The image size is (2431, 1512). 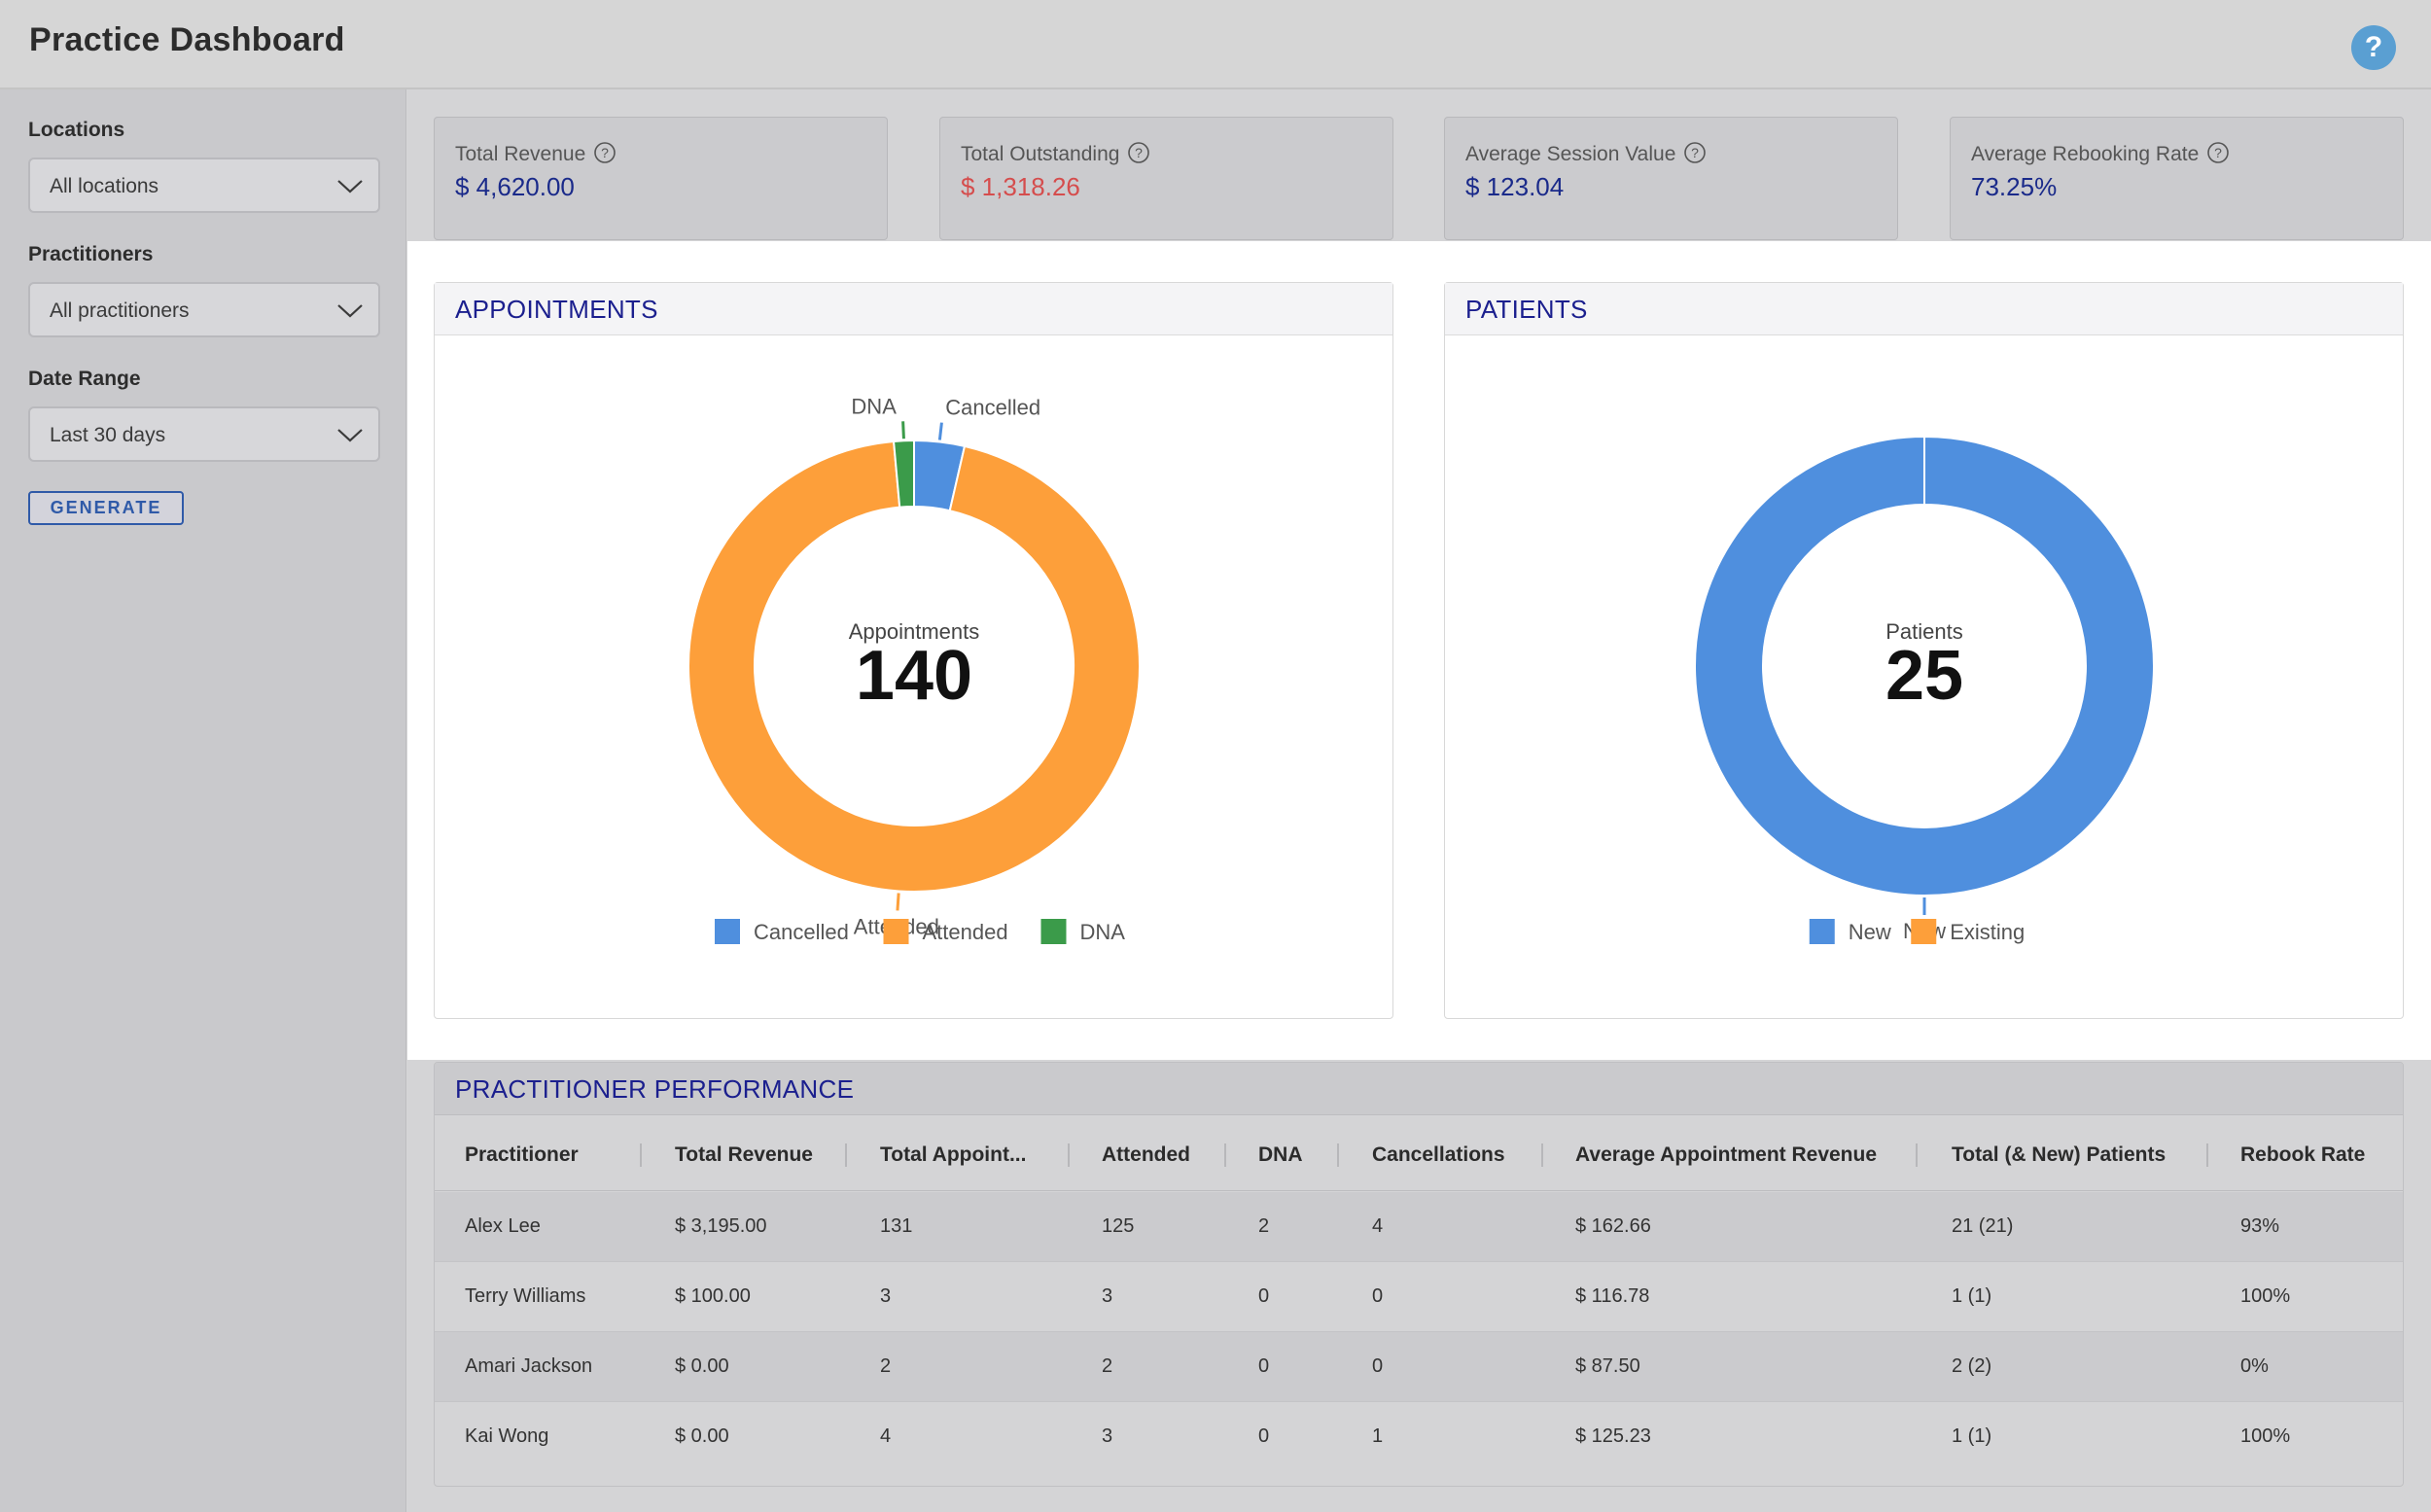 What do you see at coordinates (1972, 1436) in the screenshot?
I see `cell-patients: 1 (1)` at bounding box center [1972, 1436].